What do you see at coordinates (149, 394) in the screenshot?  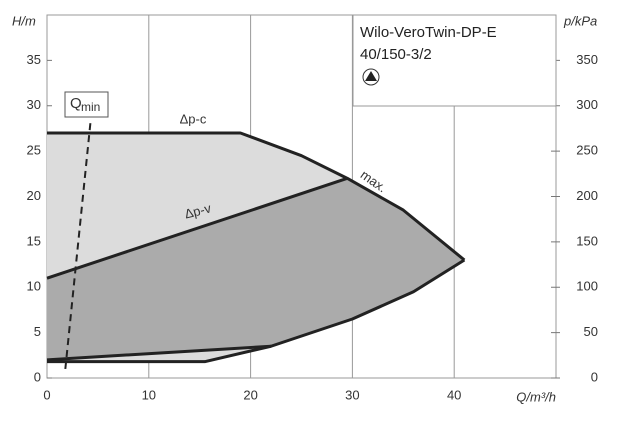 I see `x-tick-label: 10` at bounding box center [149, 394].